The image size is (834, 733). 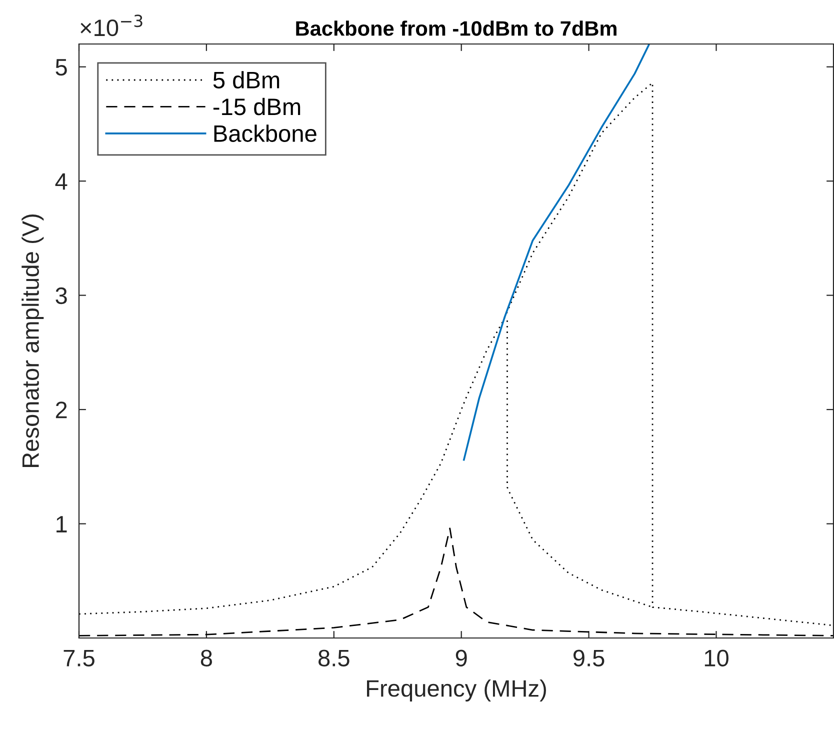 What do you see at coordinates (456, 690) in the screenshot?
I see `x-axis-title: Frequency (MHz)` at bounding box center [456, 690].